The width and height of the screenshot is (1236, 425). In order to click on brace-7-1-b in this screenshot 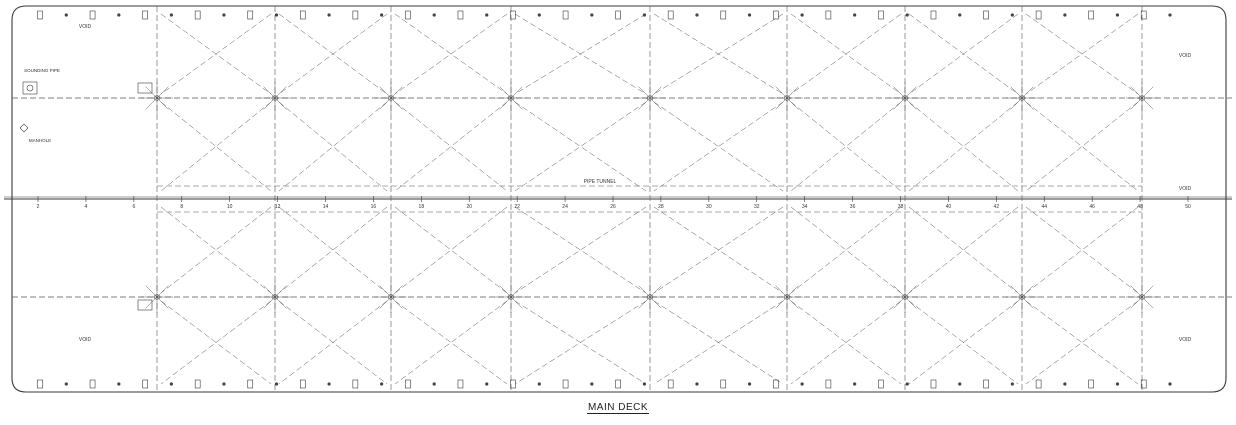, I will do `click(1082, 146)`.